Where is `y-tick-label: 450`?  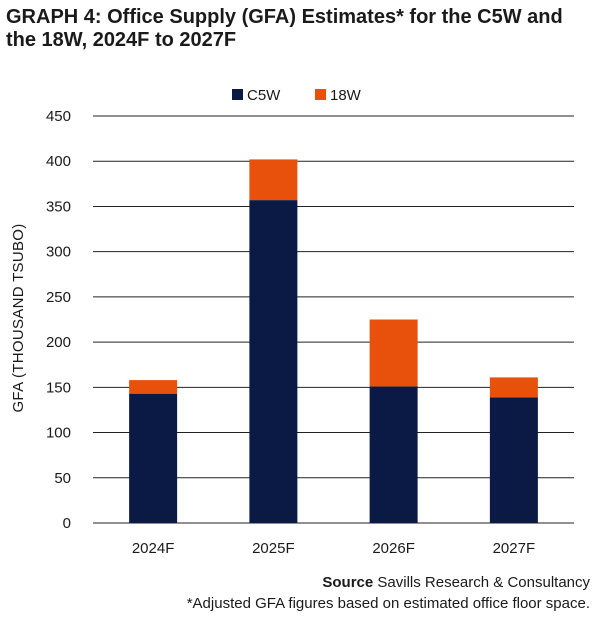 y-tick-label: 450 is located at coordinates (58, 116).